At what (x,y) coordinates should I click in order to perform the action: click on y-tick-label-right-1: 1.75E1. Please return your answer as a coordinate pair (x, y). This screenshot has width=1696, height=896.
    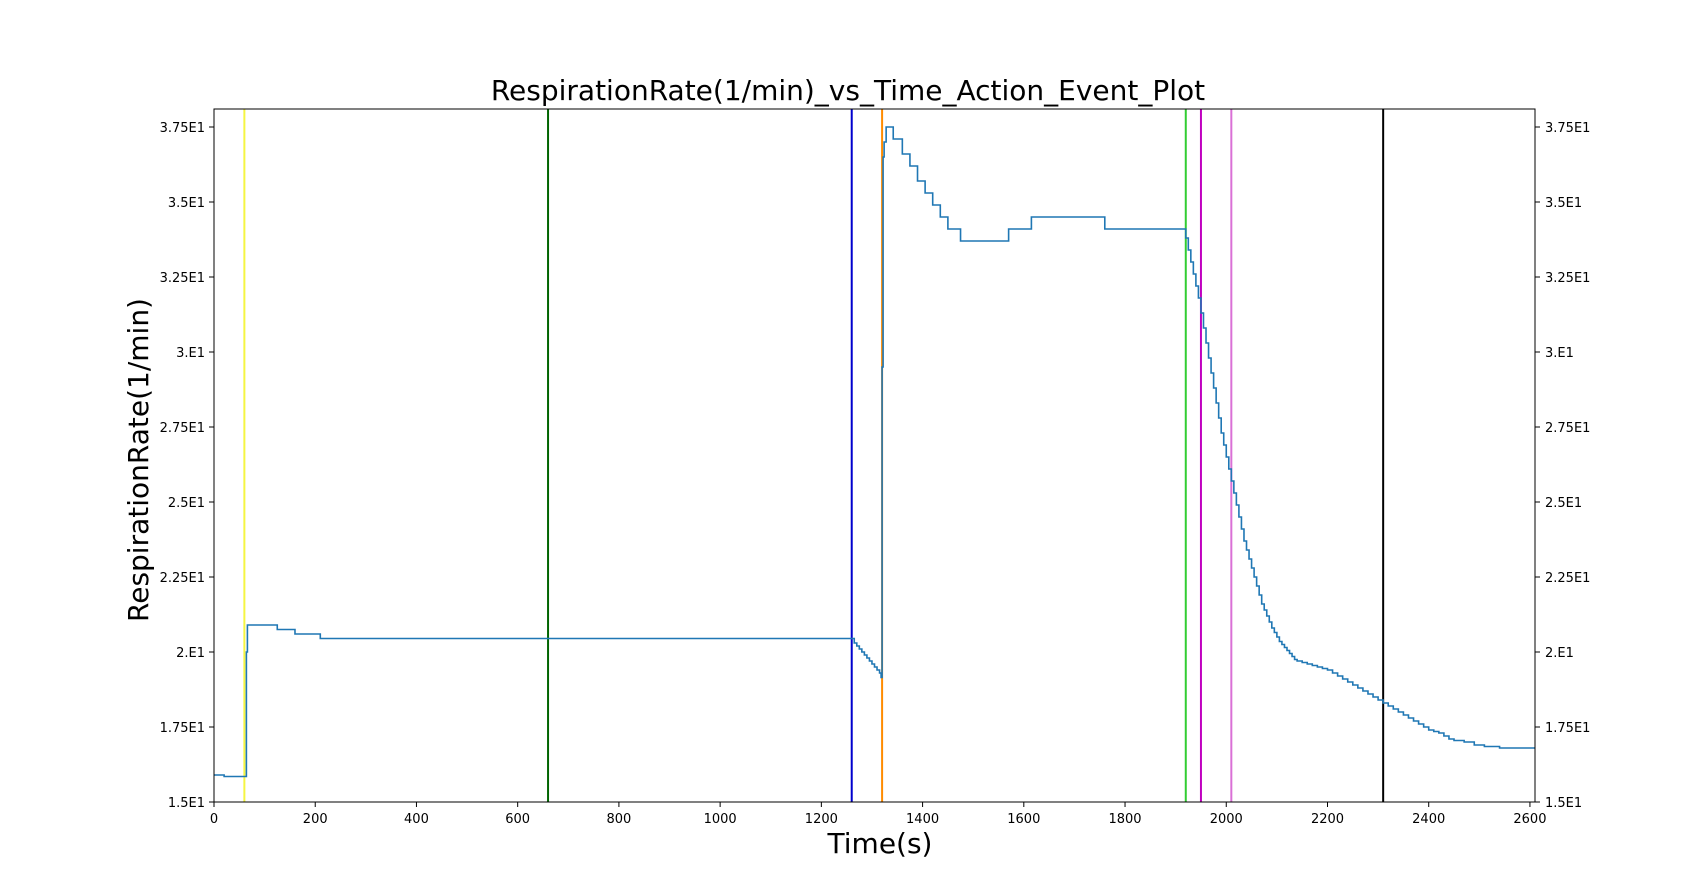
    Looking at the image, I should click on (1567, 728).